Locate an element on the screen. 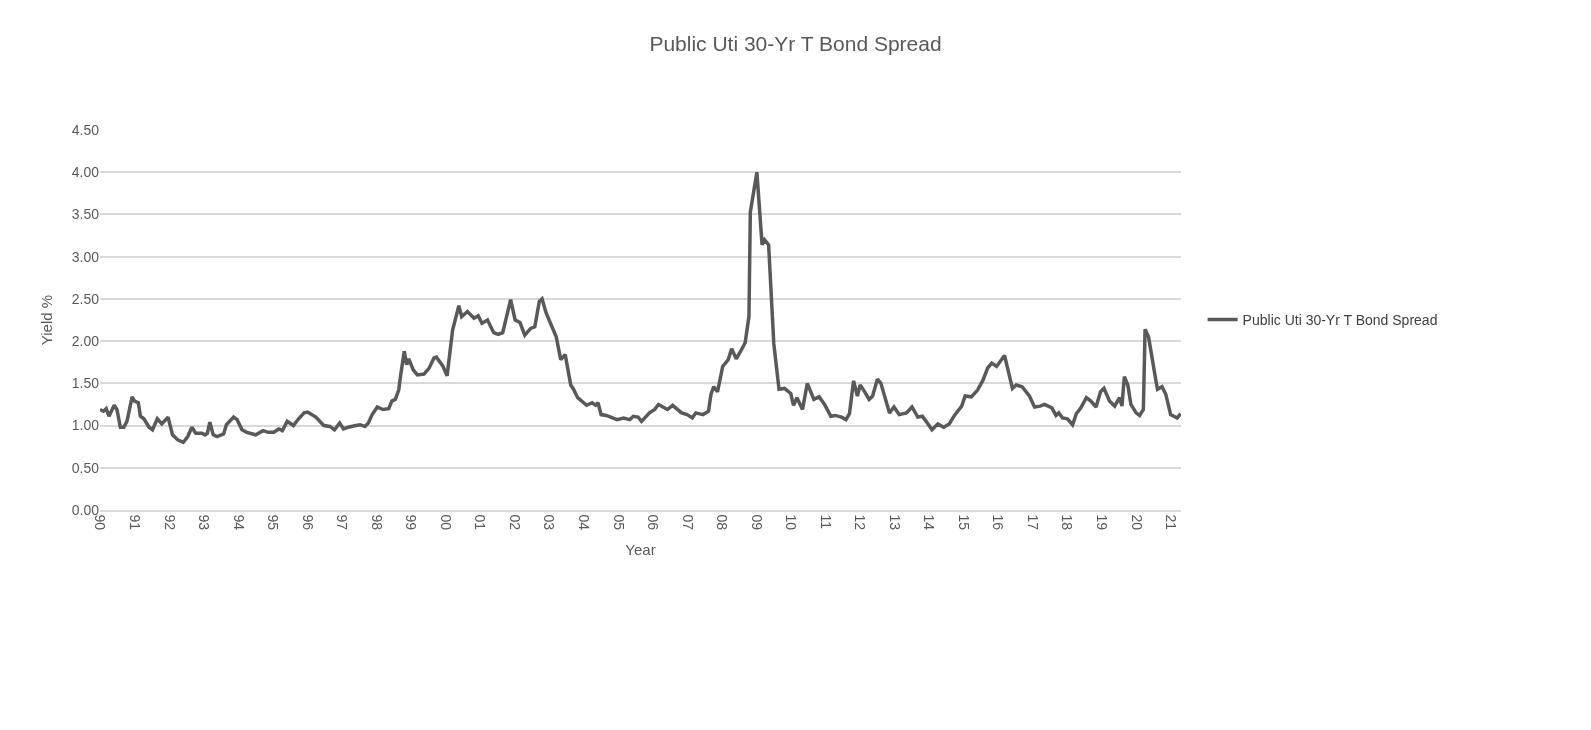 Image resolution: width=1591 pixels, height=730 pixels. y-tick-label: 3.00 is located at coordinates (85, 256).